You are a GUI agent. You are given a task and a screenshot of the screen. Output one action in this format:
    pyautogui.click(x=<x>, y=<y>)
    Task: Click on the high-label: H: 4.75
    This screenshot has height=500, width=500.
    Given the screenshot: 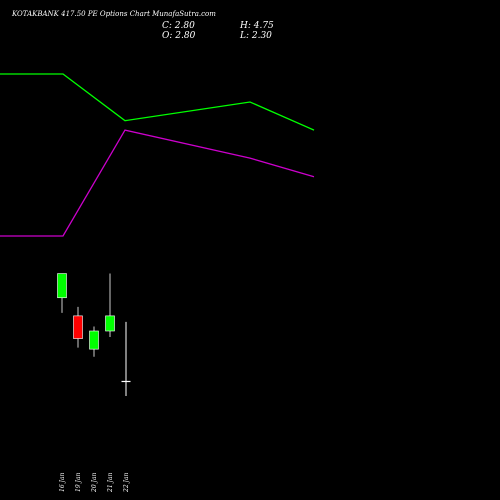 What is the action you would take?
    pyautogui.click(x=256, y=26)
    